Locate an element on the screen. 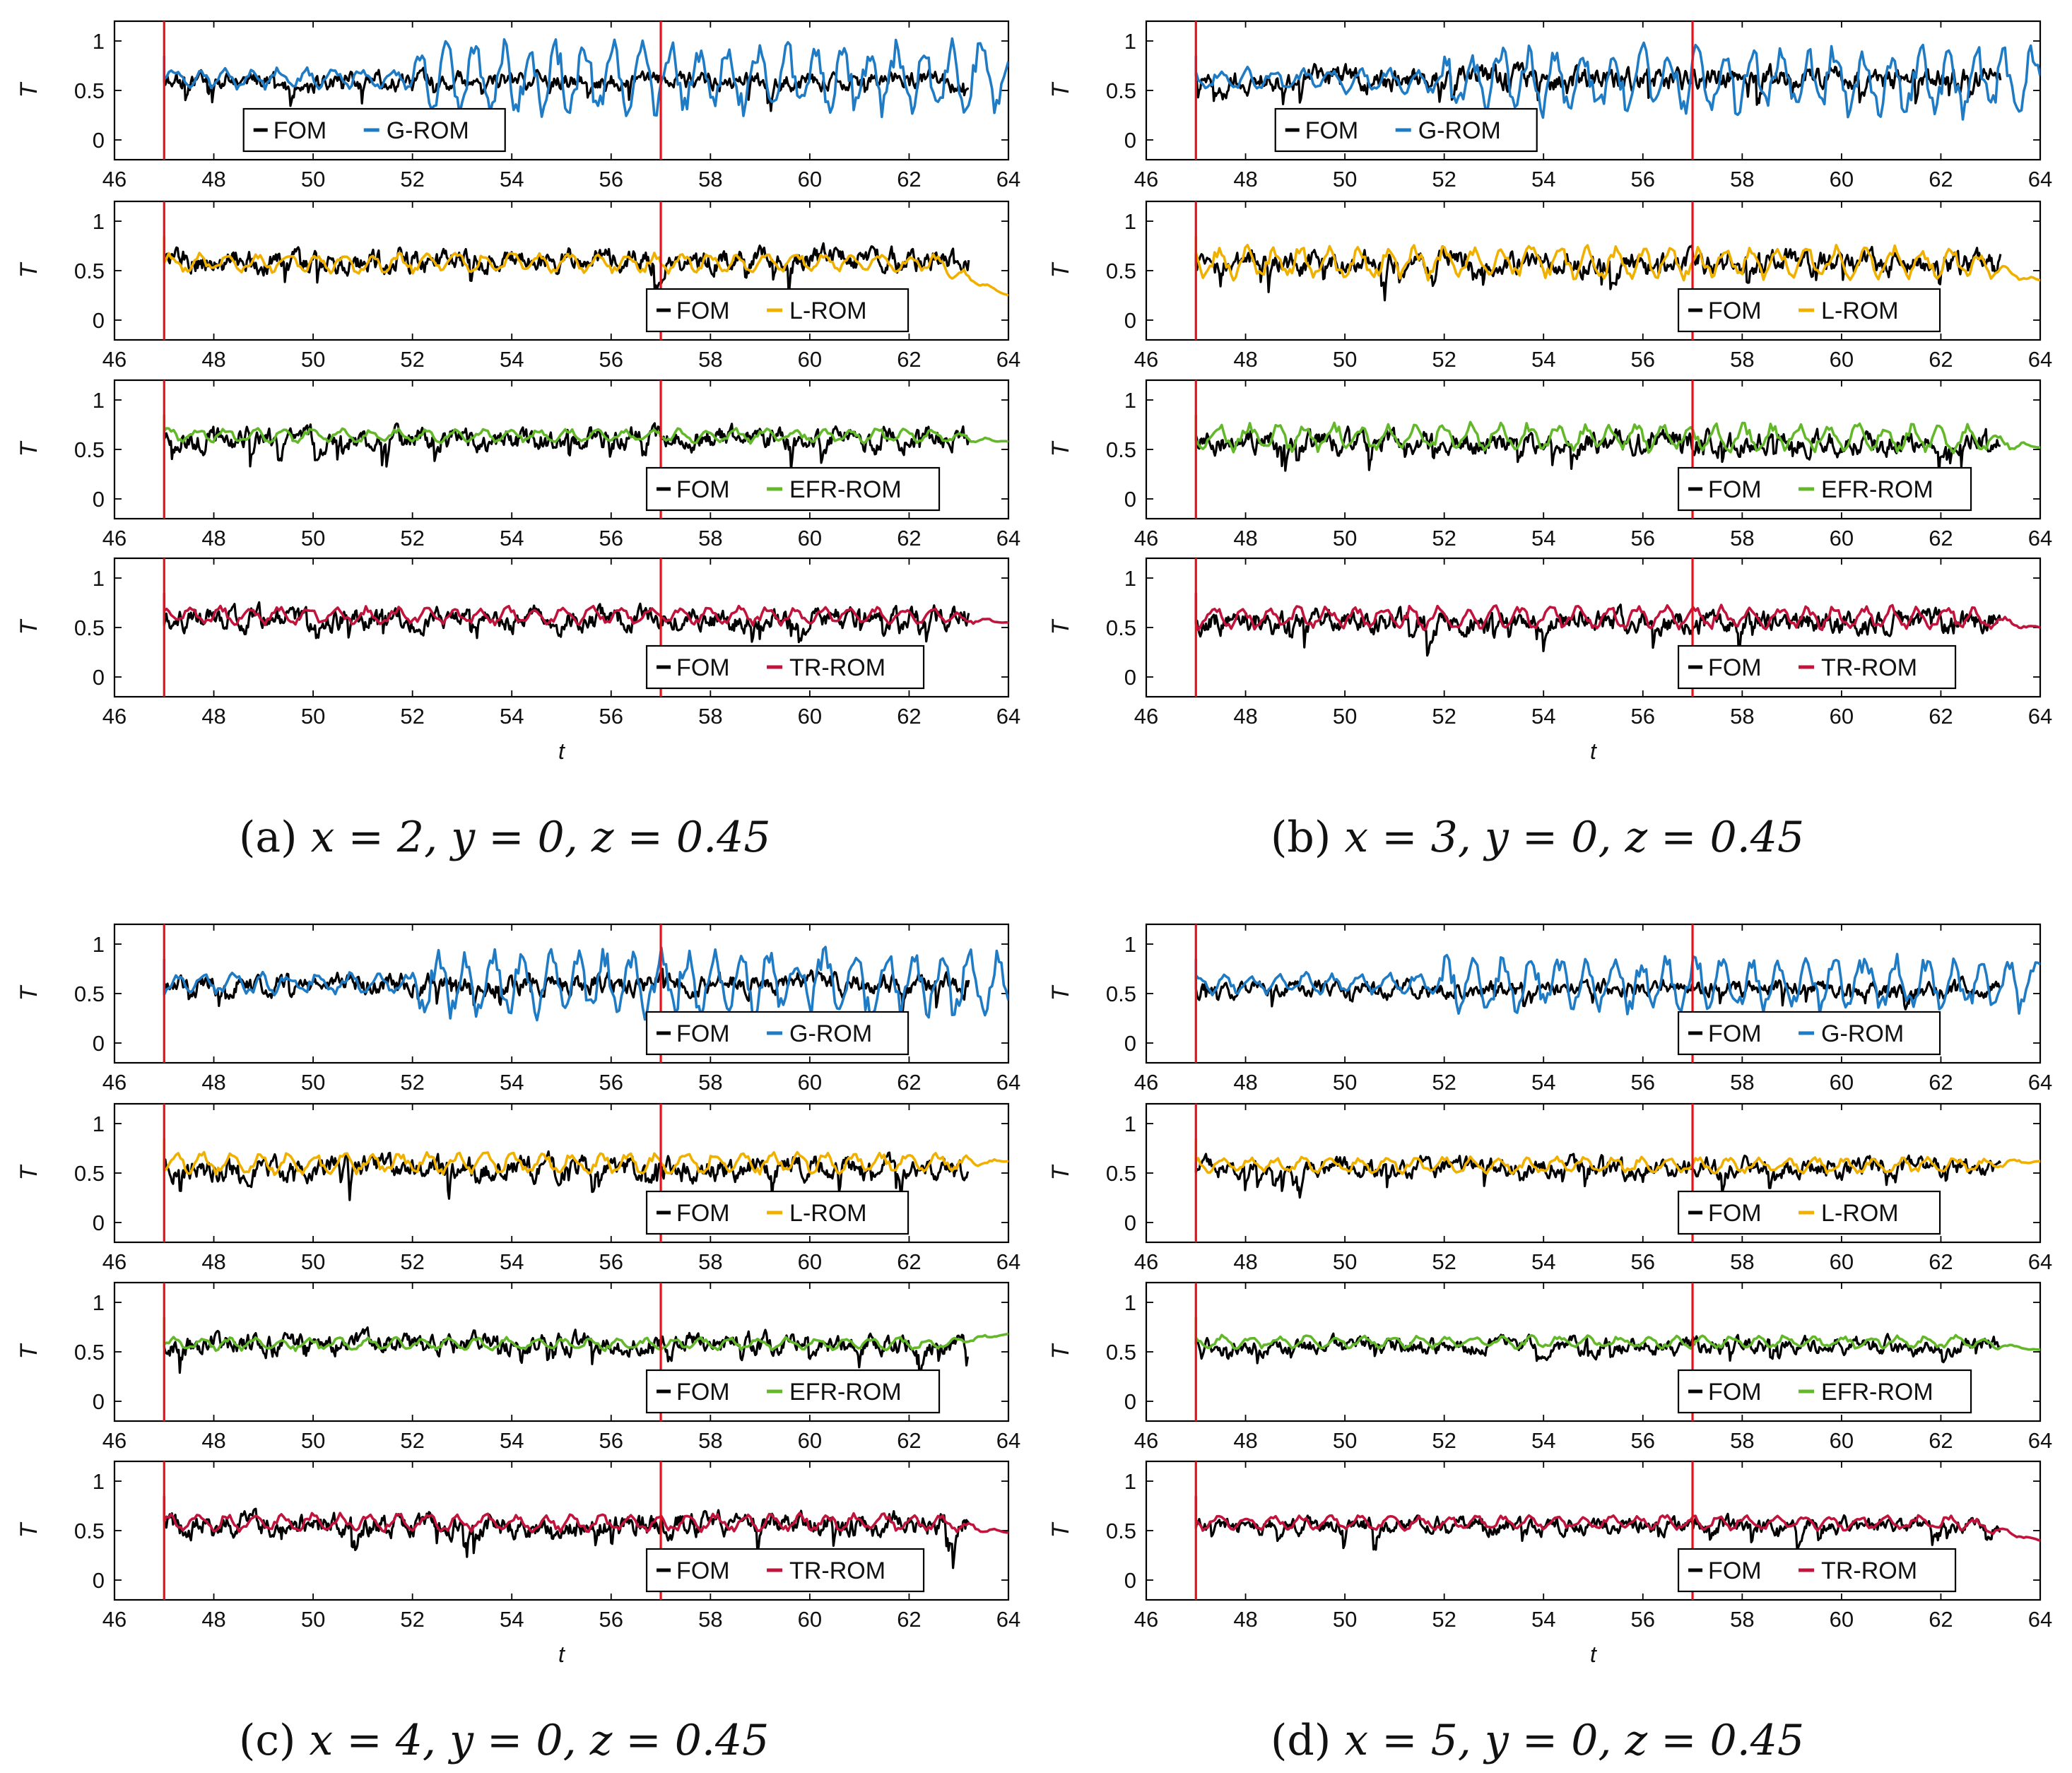 The image size is (2072, 1773). legend-label-rom: TR-ROM is located at coordinates (837, 1571).